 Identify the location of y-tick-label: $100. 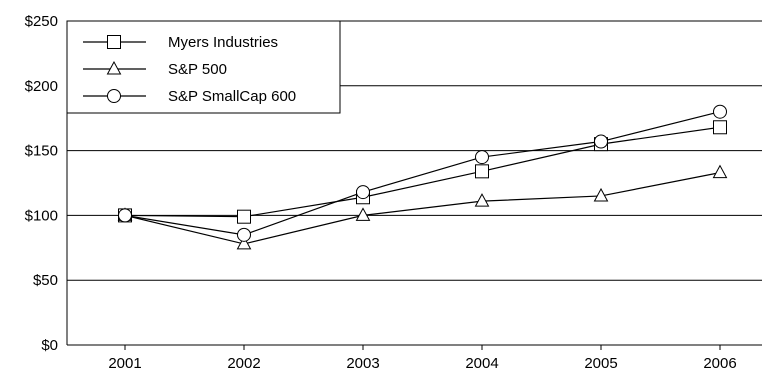
(41, 215).